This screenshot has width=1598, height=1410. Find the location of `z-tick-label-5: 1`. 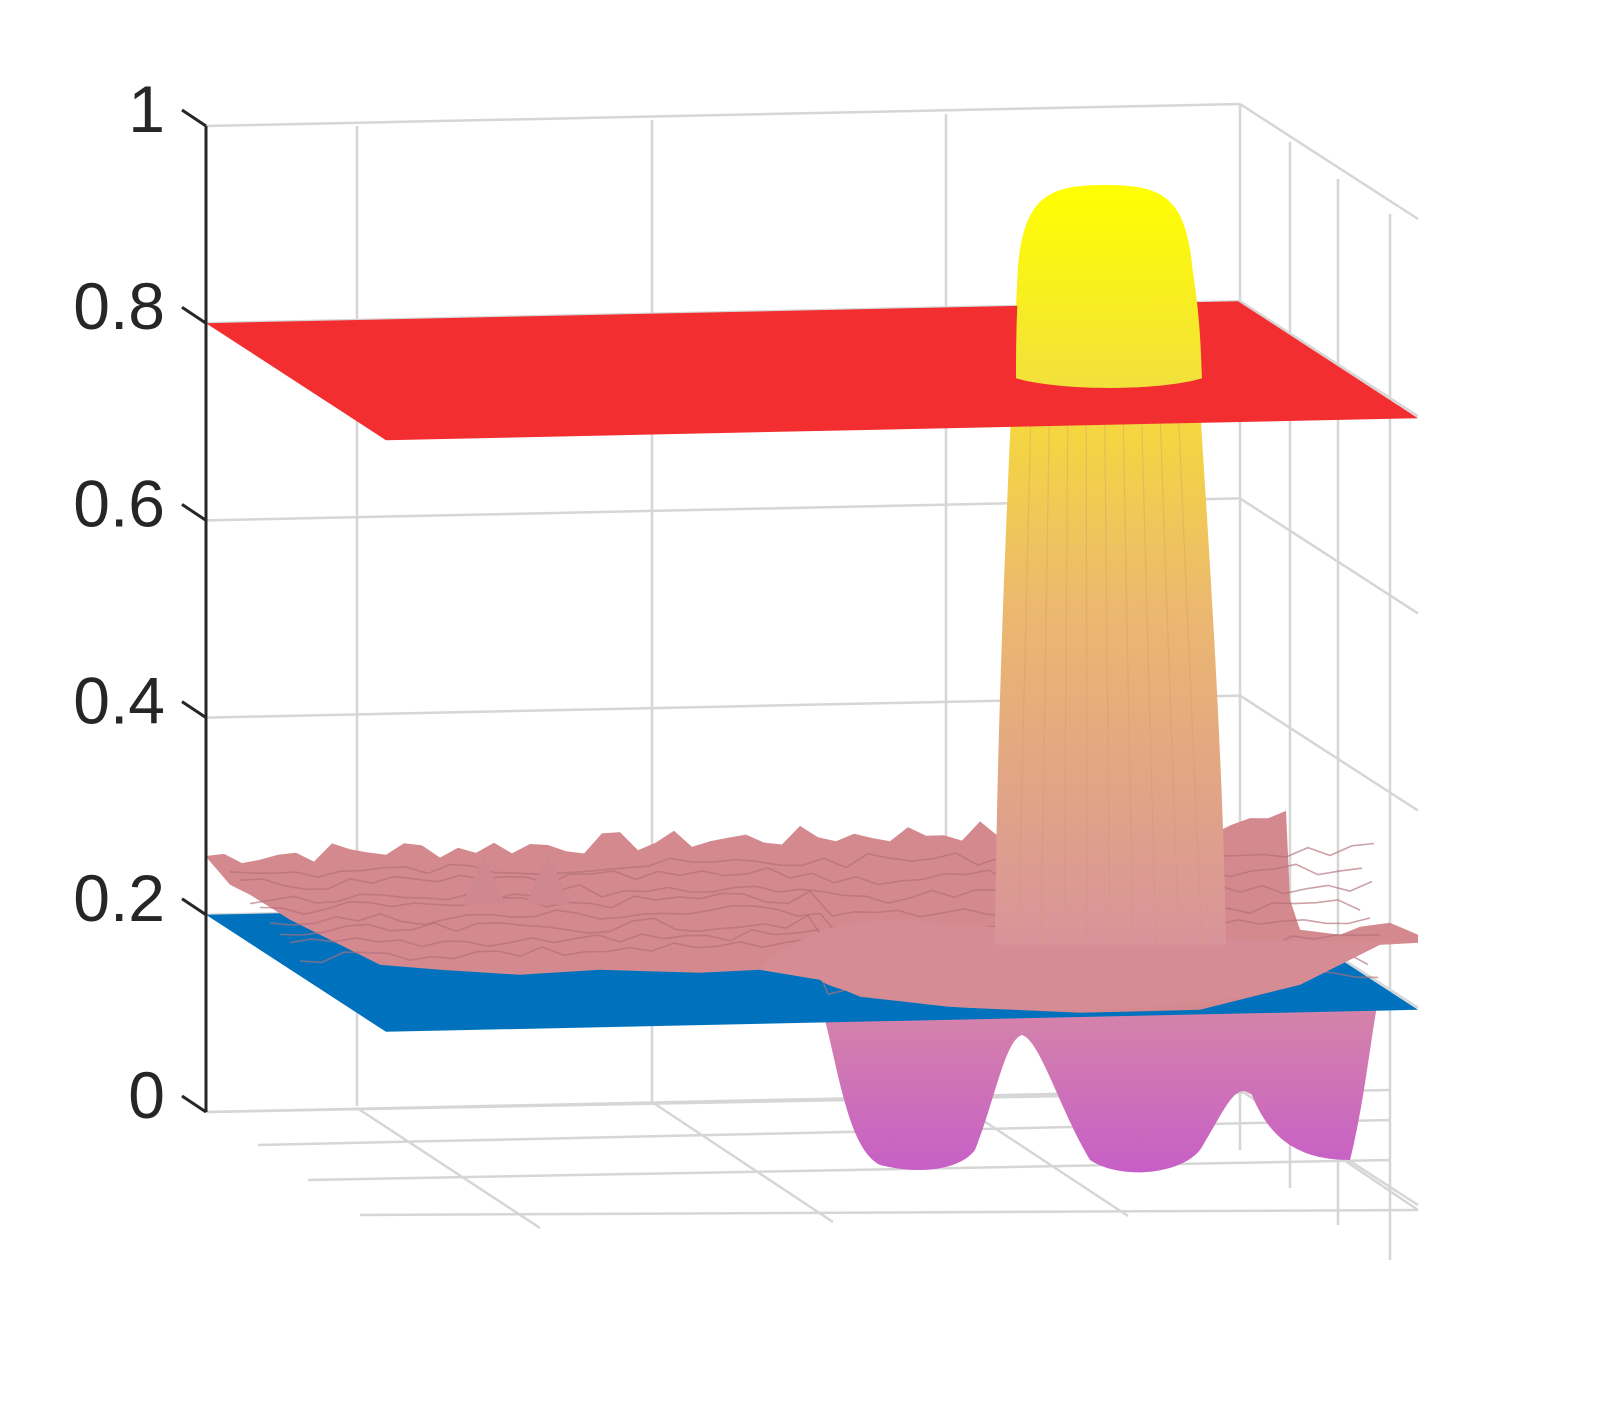

z-tick-label-5: 1 is located at coordinates (146, 109).